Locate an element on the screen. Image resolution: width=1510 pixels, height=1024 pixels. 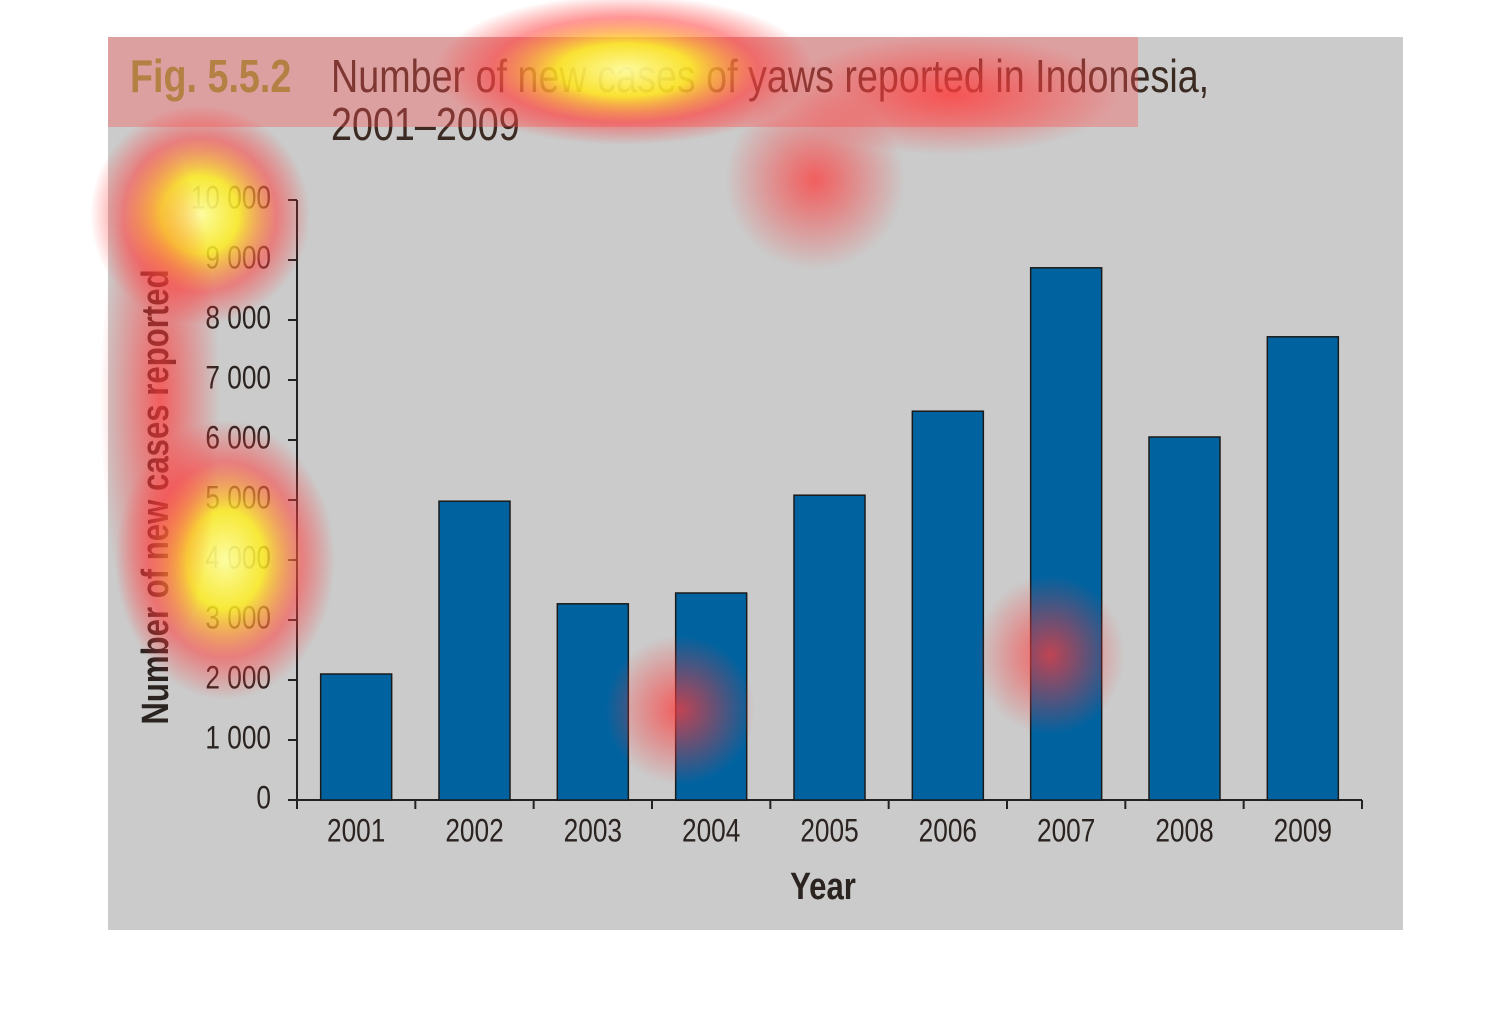
y-tick-label: 7 000 is located at coordinates (238, 378).